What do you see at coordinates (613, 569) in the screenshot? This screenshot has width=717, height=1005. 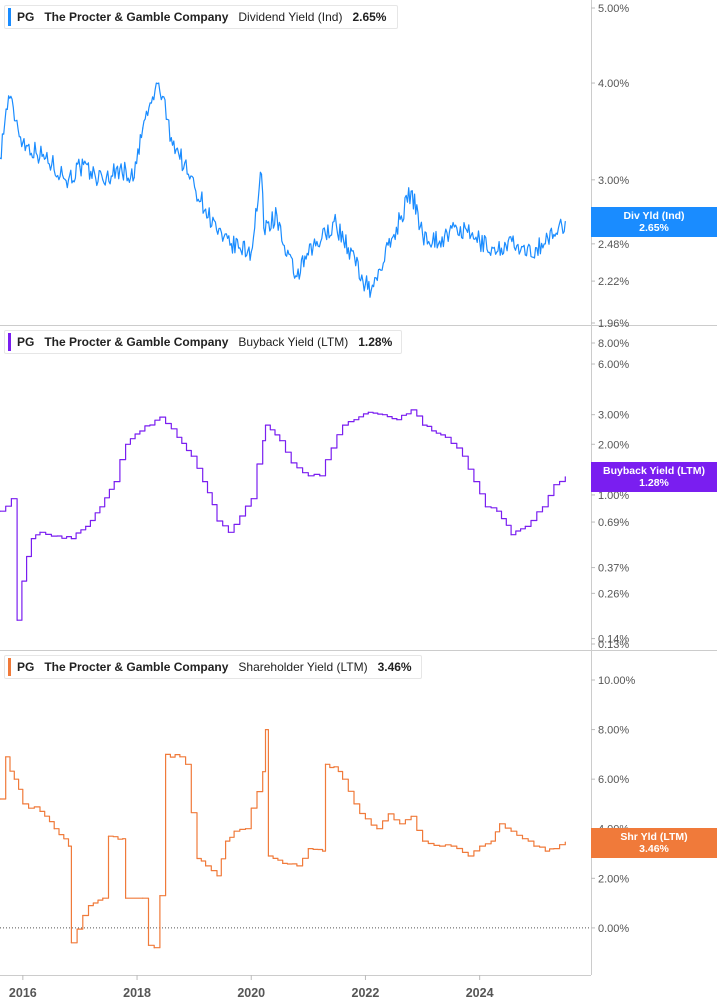 I see `y-tick-label: 0.37%` at bounding box center [613, 569].